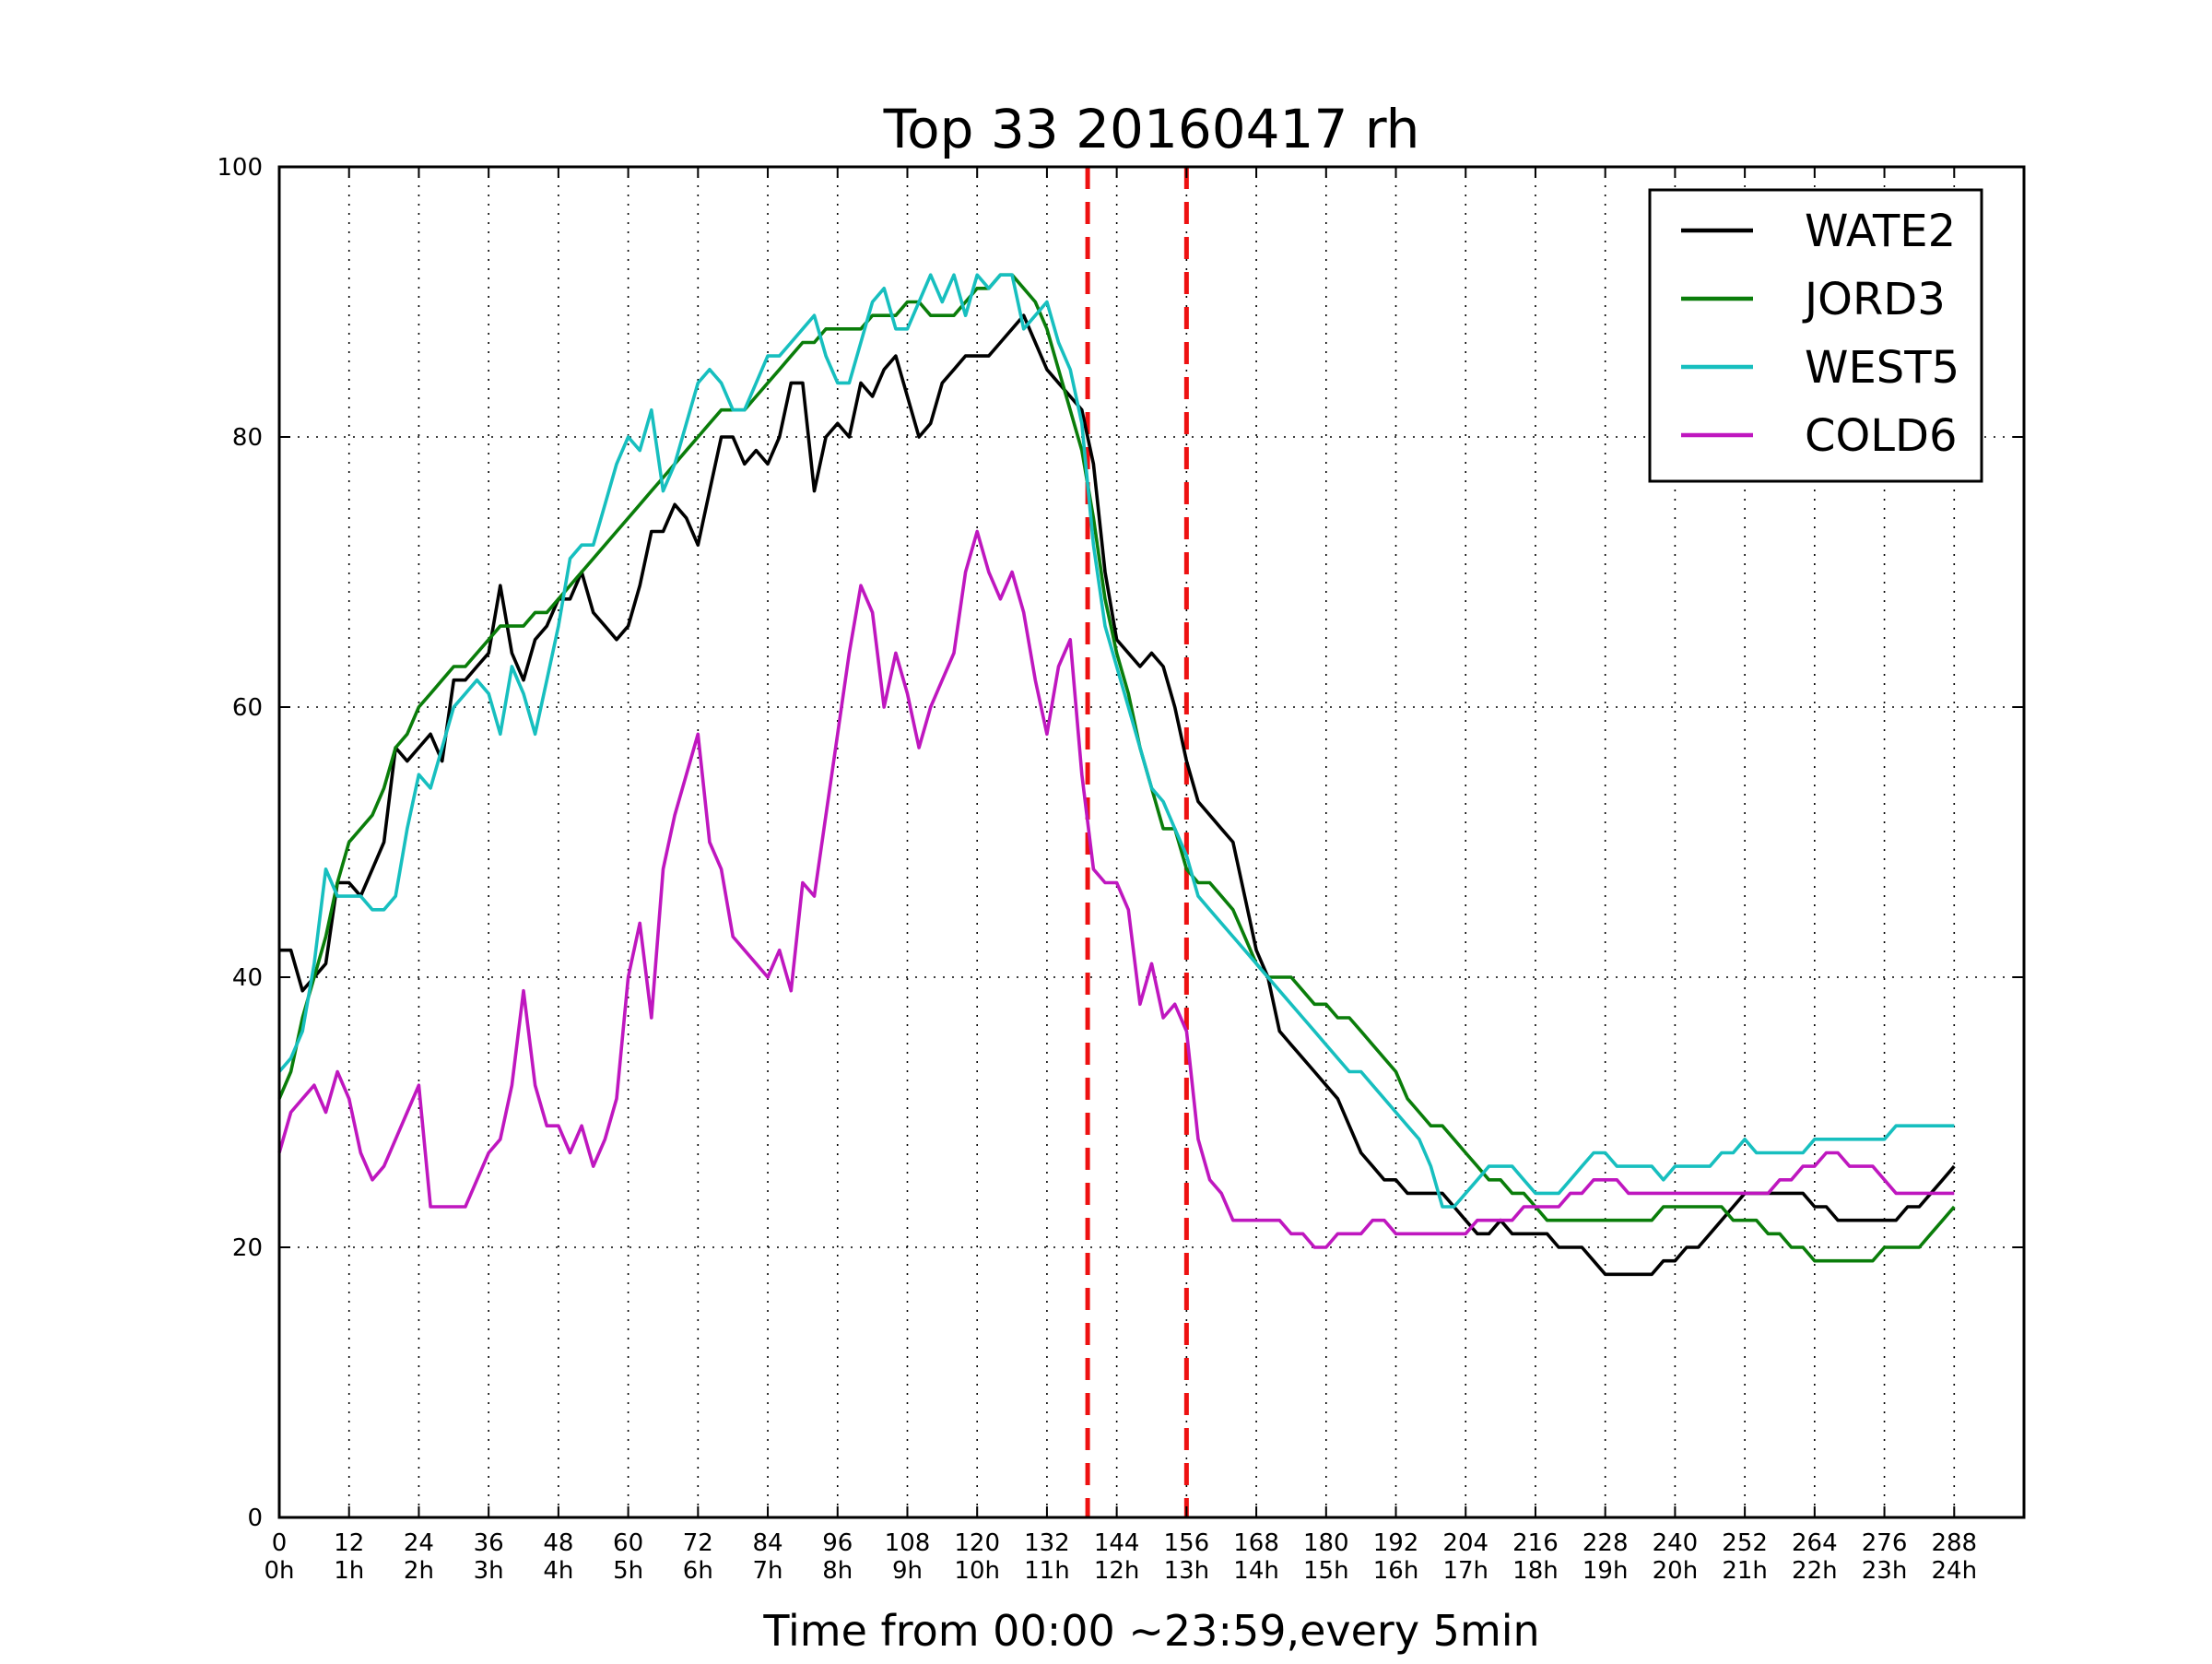 This screenshot has height=1664, width=2212. I want to click on x-tick-label: 276, so click(1885, 1543).